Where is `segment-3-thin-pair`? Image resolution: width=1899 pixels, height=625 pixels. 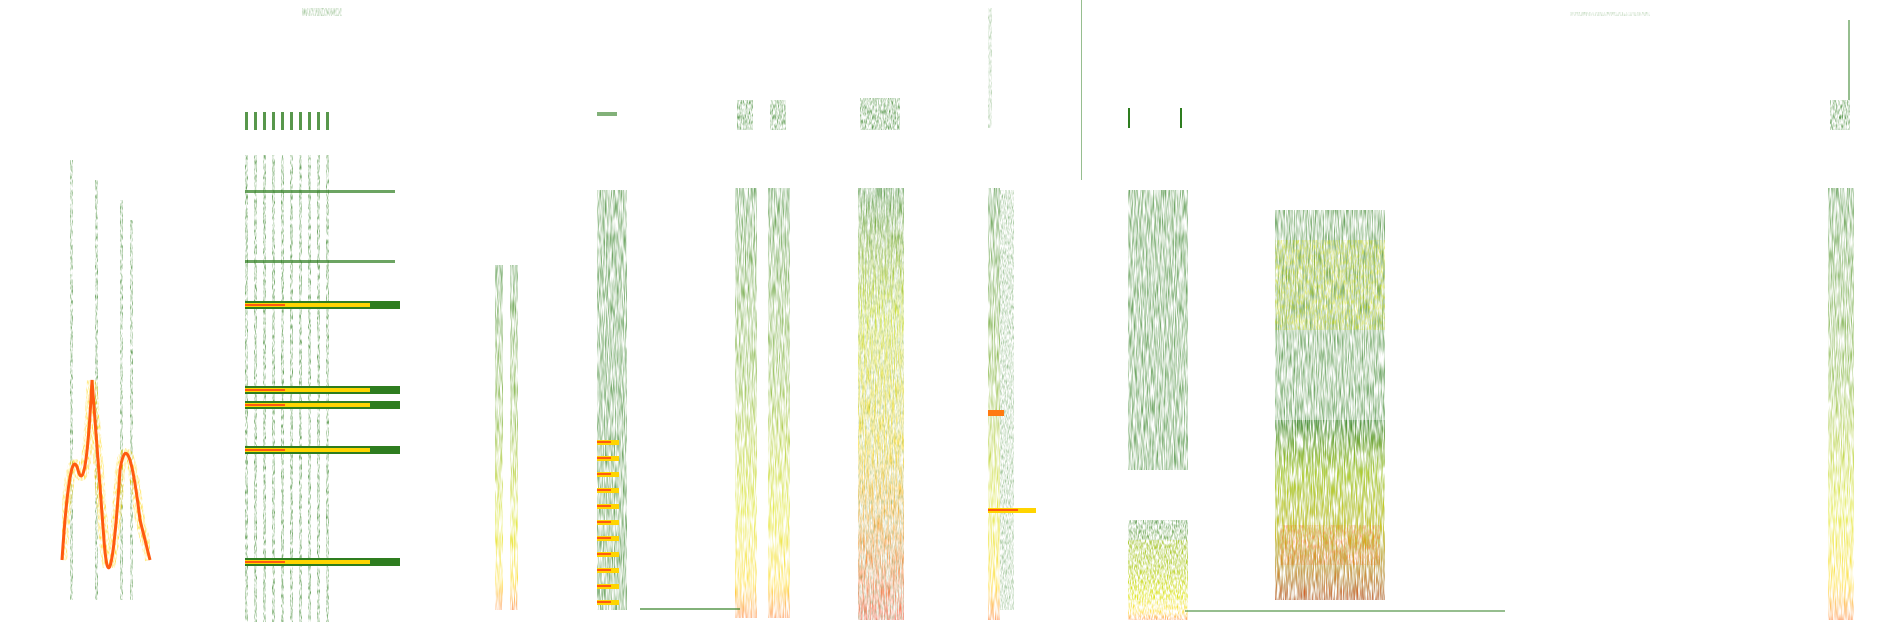
segment-3-thin-pair is located at coordinates (506, 437).